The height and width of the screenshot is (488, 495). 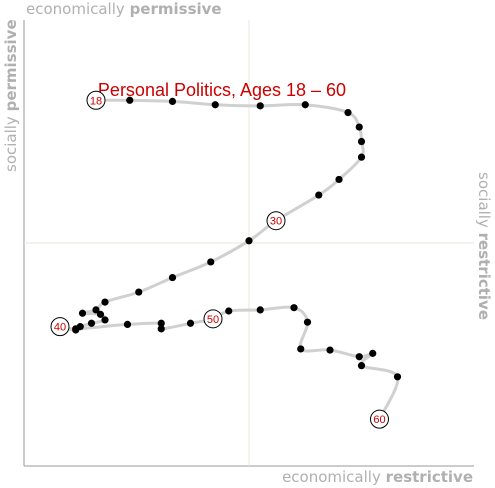 I want to click on age-marker-30: 30, so click(x=276, y=221).